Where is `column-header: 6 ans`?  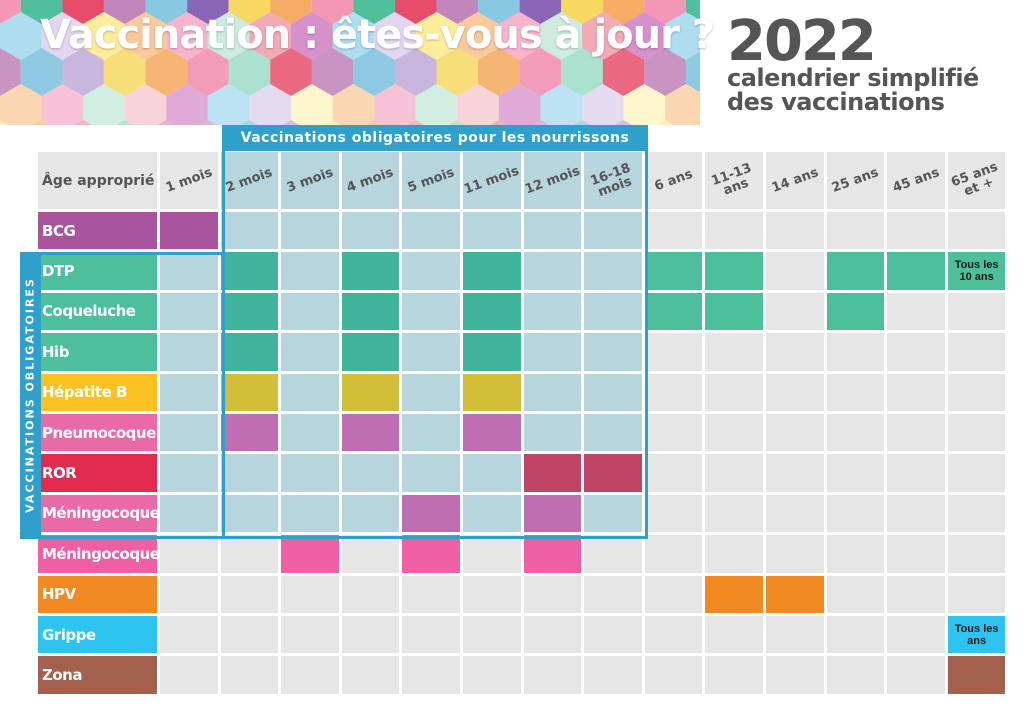 column-header: 6 ans is located at coordinates (673, 180).